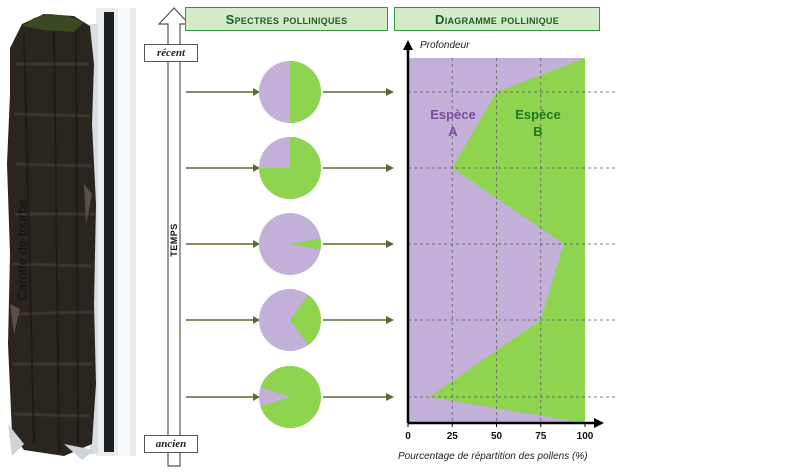 The height and width of the screenshot is (474, 788). What do you see at coordinates (453, 131) in the screenshot?
I see `species-a-label-line2: A` at bounding box center [453, 131].